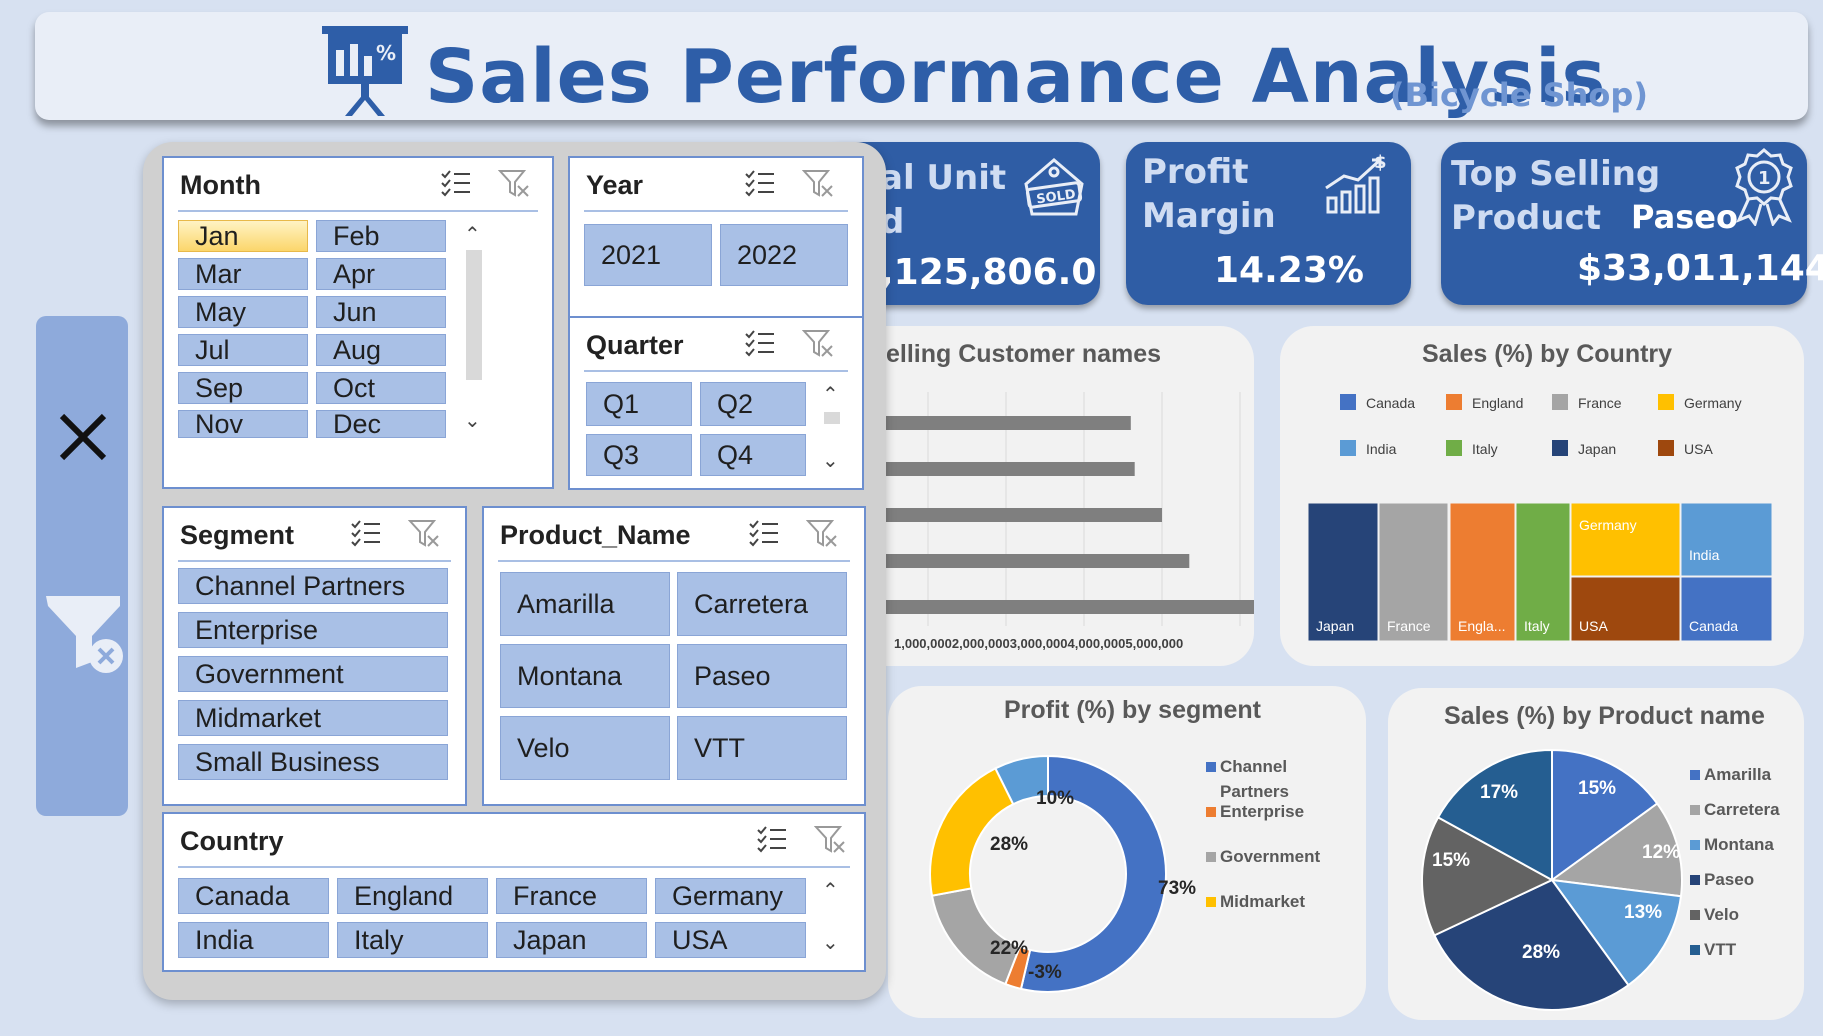  Describe the element at coordinates (243, 312) in the screenshot. I see `month-item-may: May` at that location.